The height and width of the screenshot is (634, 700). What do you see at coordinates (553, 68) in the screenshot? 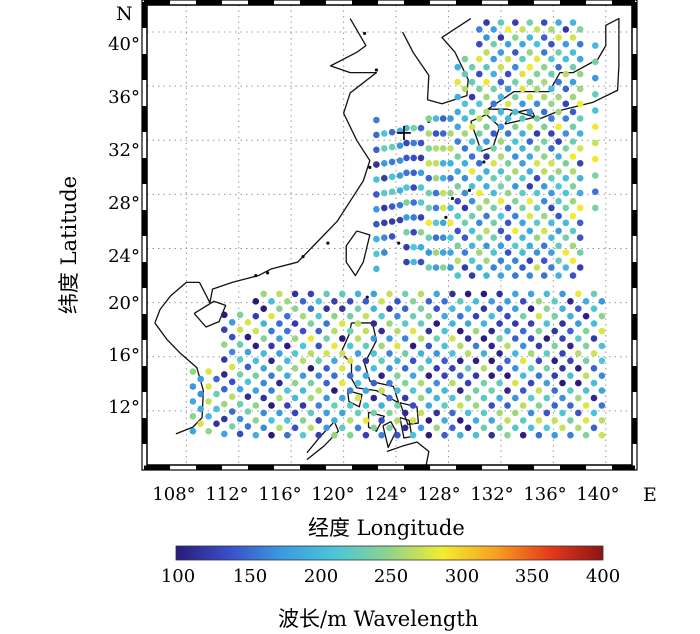
I see `japan-honshu` at bounding box center [553, 68].